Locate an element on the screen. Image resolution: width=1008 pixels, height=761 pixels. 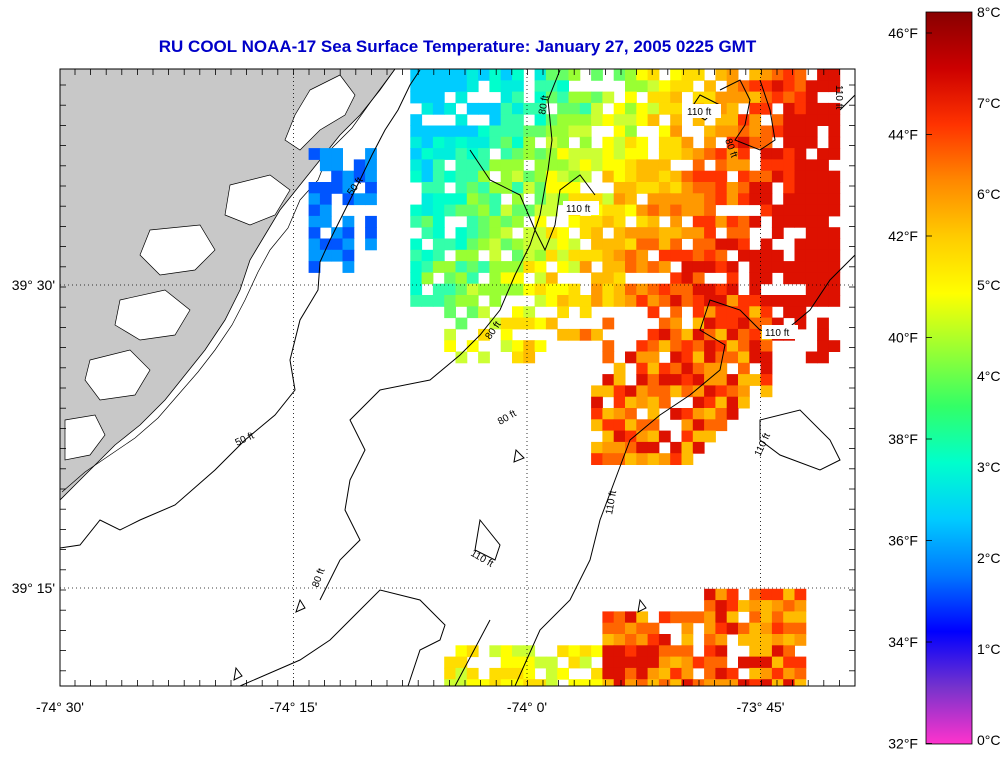
colorbar-c-label: 7°C is located at coordinates (989, 103).